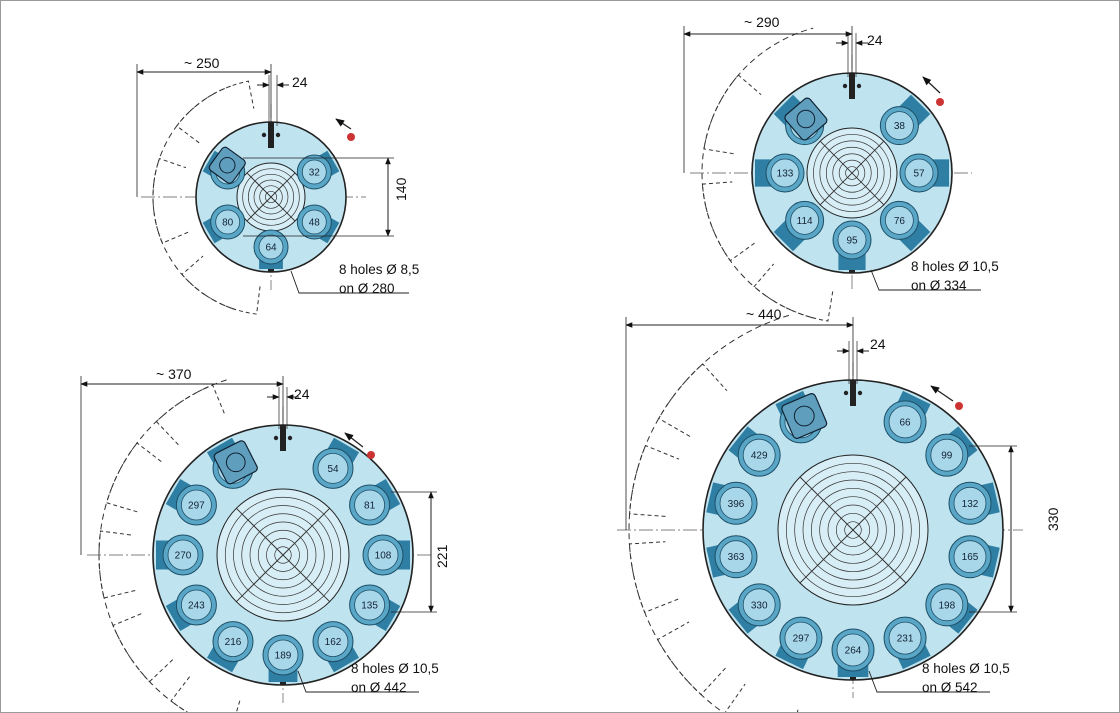 This screenshot has height=713, width=1120. Describe the element at coordinates (950, 687) in the screenshot. I see `holes-note-line2: on Ø 542` at that location.